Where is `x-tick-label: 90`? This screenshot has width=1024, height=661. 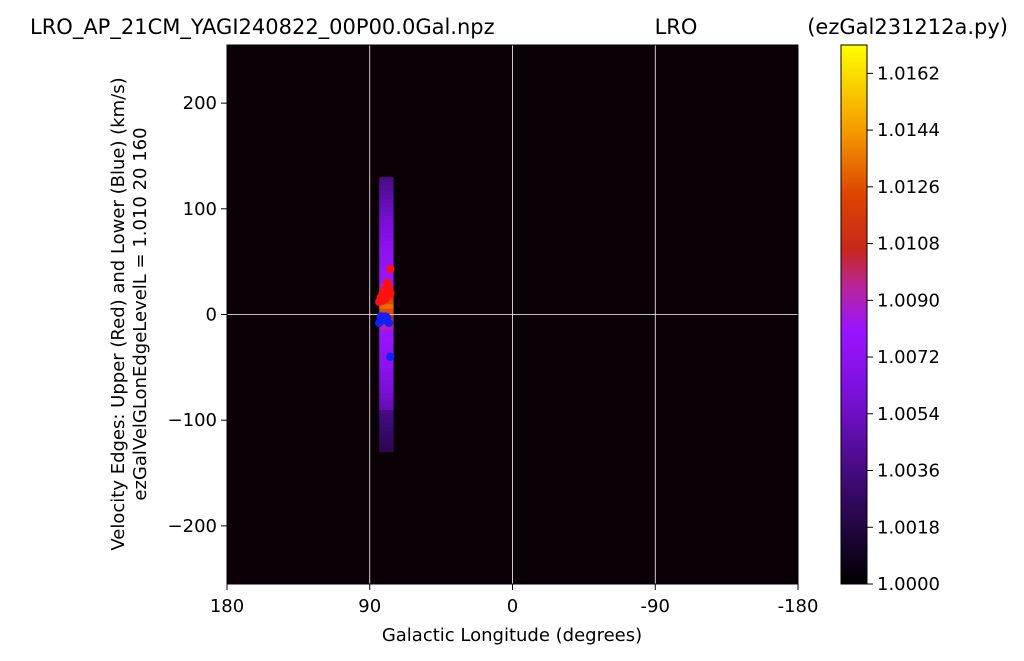 x-tick-label: 90 is located at coordinates (369, 606).